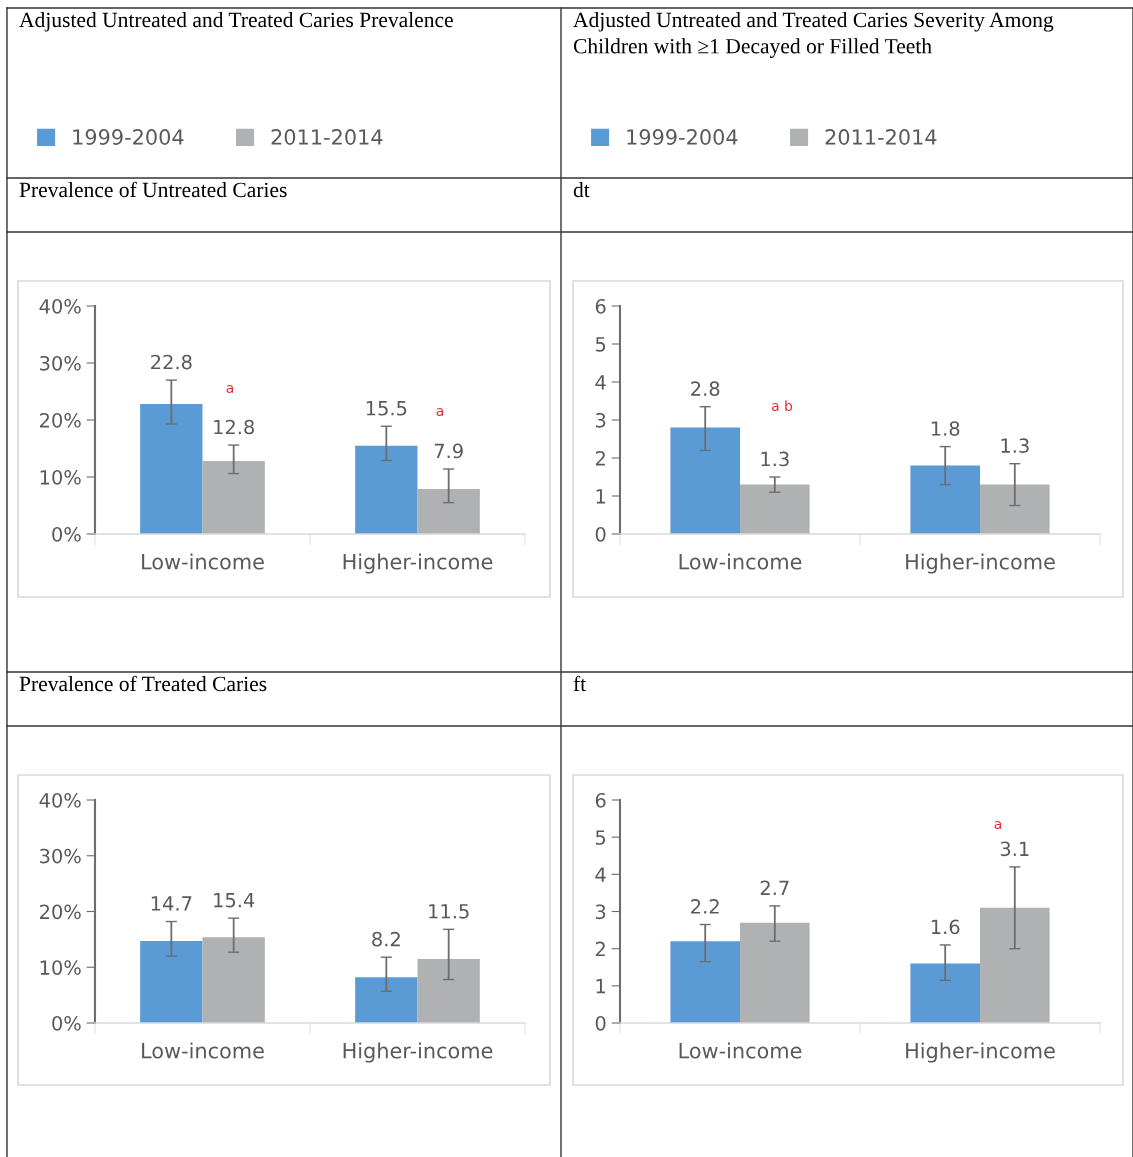 Image resolution: width=1133 pixels, height=1157 pixels. I want to click on data-label: 2.7, so click(774, 887).